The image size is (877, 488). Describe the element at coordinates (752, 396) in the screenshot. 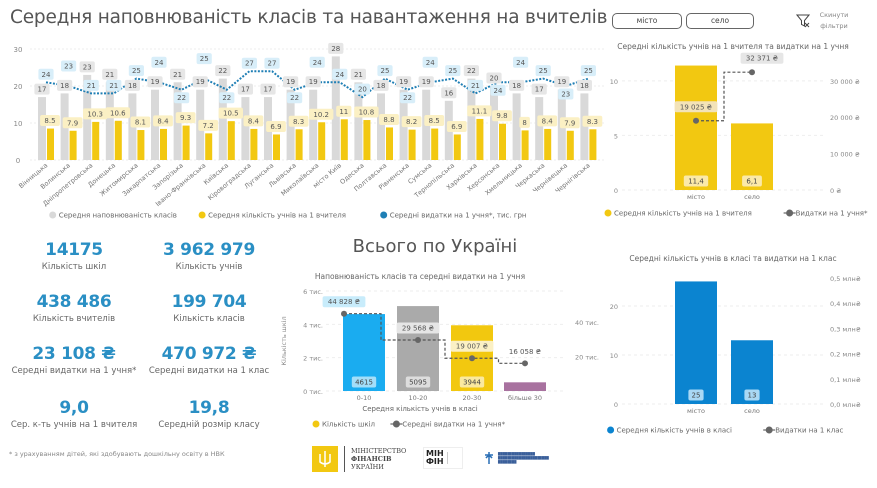

I see `bar-value-label: 13` at that location.